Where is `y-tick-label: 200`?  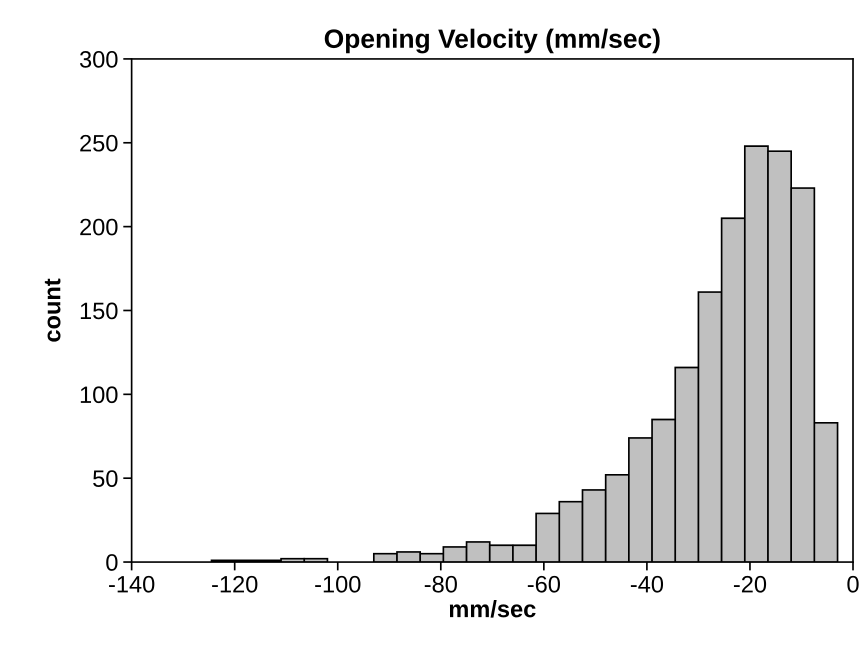 y-tick-label: 200 is located at coordinates (99, 227).